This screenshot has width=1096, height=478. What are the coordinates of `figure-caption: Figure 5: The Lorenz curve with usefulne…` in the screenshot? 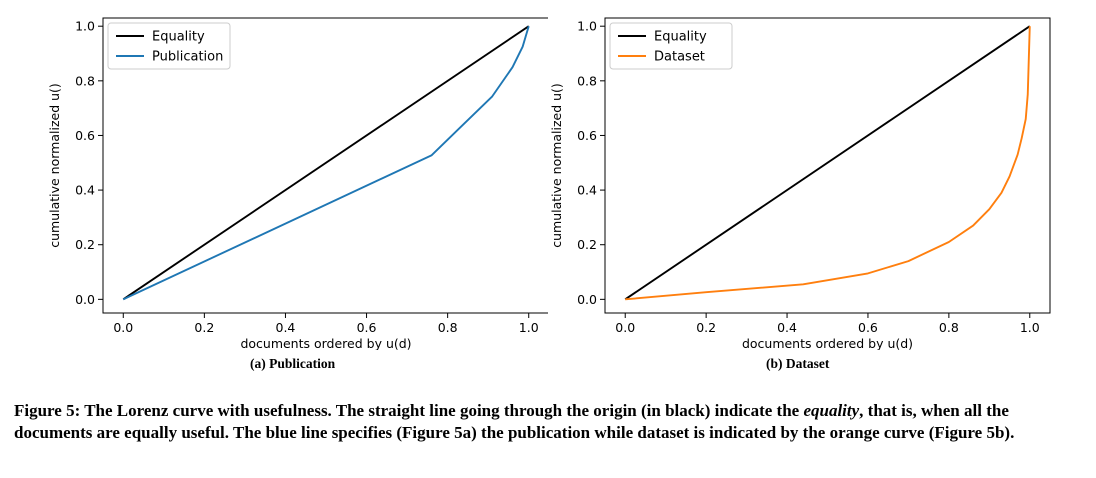 It's located at (550, 422).